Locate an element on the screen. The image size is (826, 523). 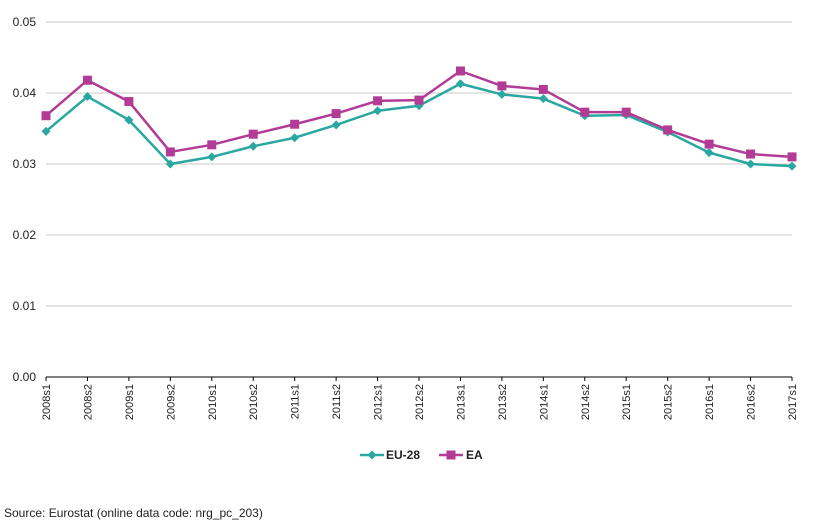
x-tick-label: 2012s2 is located at coordinates (420, 402).